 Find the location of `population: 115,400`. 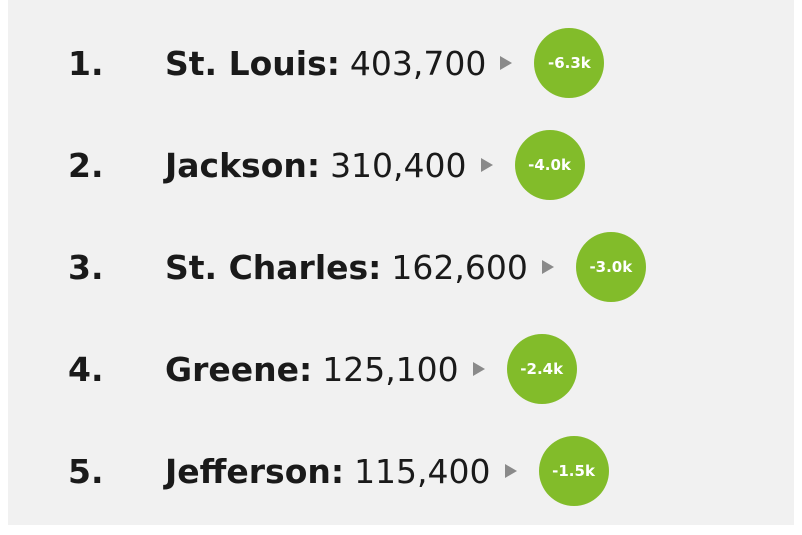

population: 115,400 is located at coordinates (422, 471).